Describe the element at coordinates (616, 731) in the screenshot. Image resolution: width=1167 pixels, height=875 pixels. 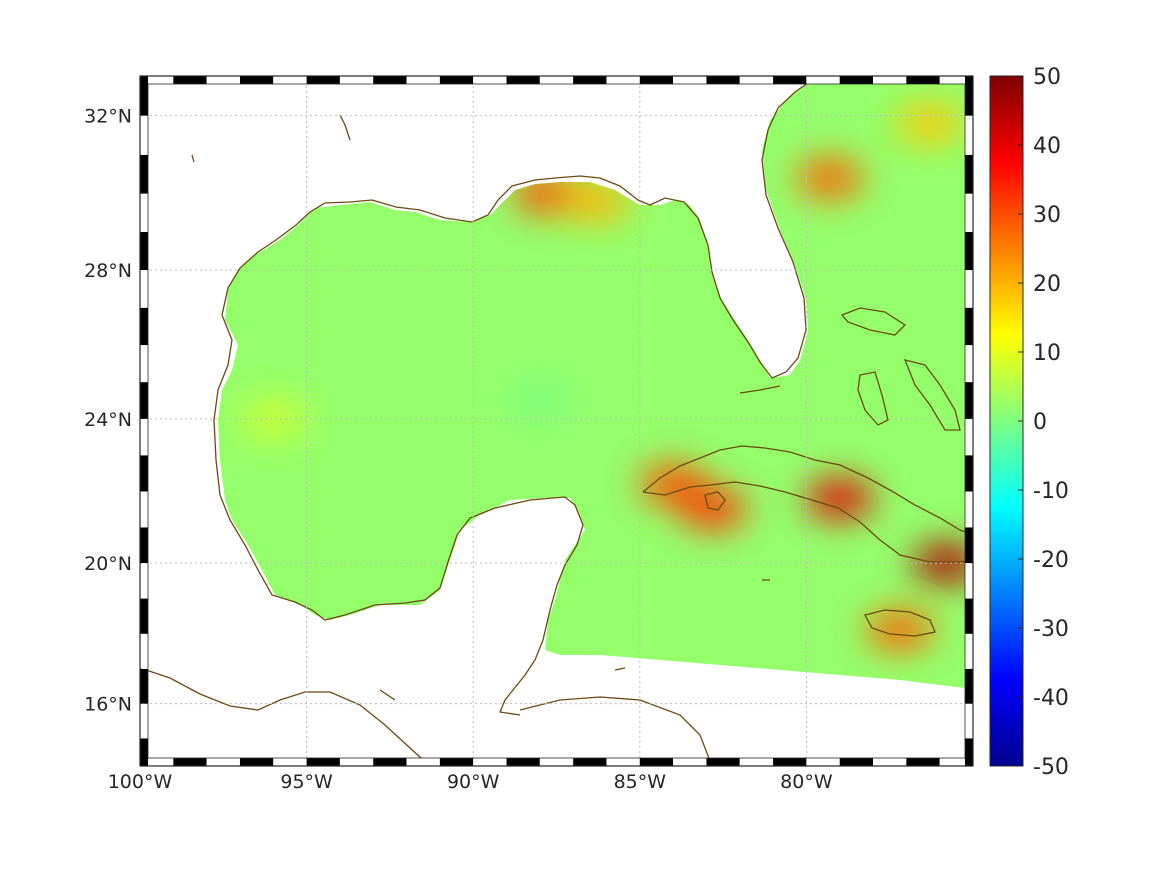
I see `honduras-coastline` at that location.